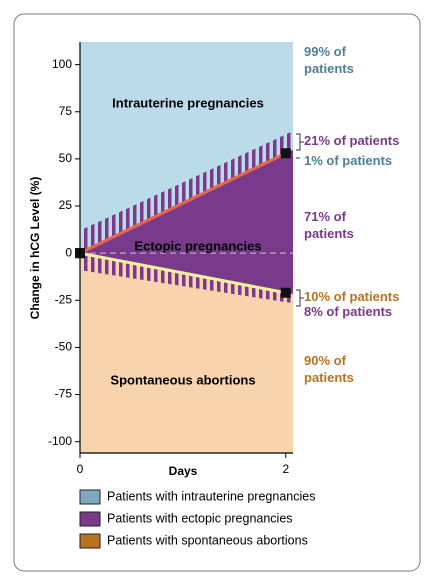 The width and height of the screenshot is (434, 585). I want to click on y-tick-label: -25, so click(64, 299).